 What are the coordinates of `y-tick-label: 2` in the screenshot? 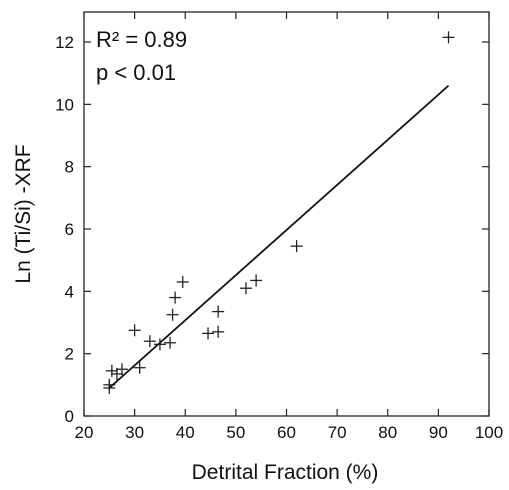 It's located at (69, 354).